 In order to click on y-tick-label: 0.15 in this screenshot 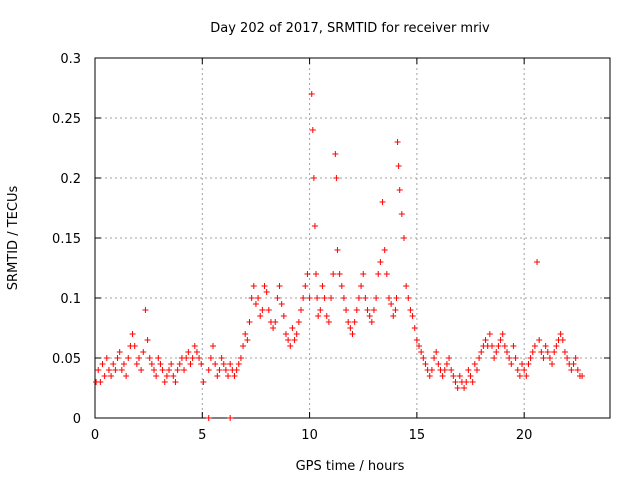, I will do `click(66, 239)`.